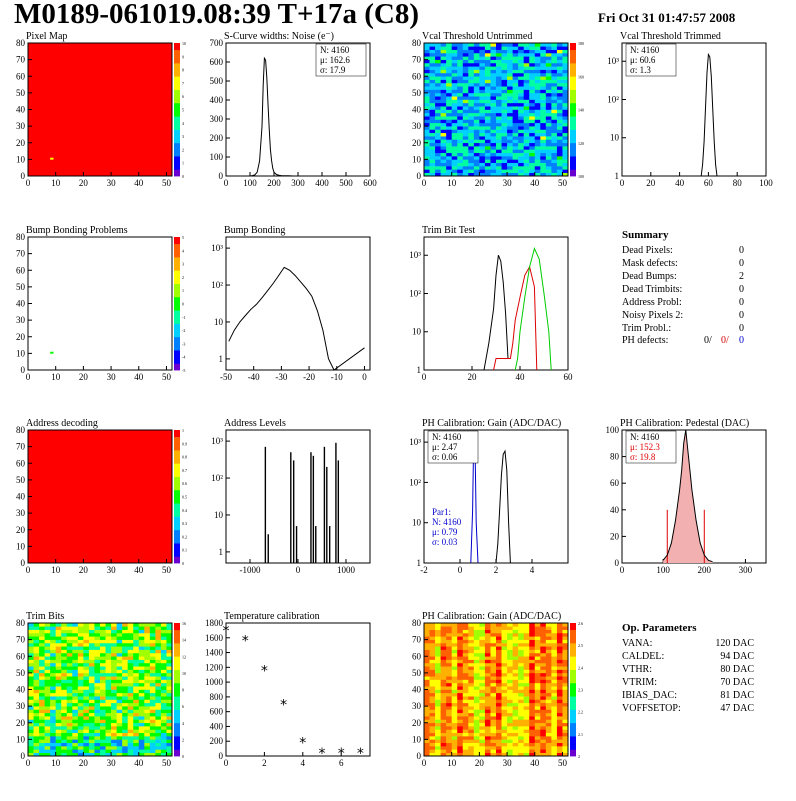  I want to click on temperature-point: *, so click(245, 642).